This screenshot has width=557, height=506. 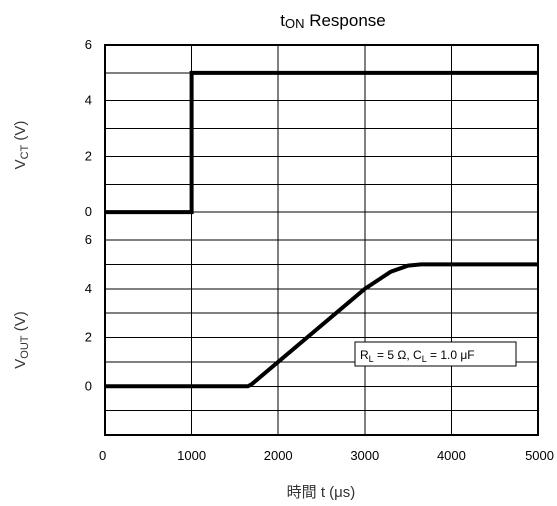 I want to click on x-tick-label: 3000, so click(x=364, y=455).